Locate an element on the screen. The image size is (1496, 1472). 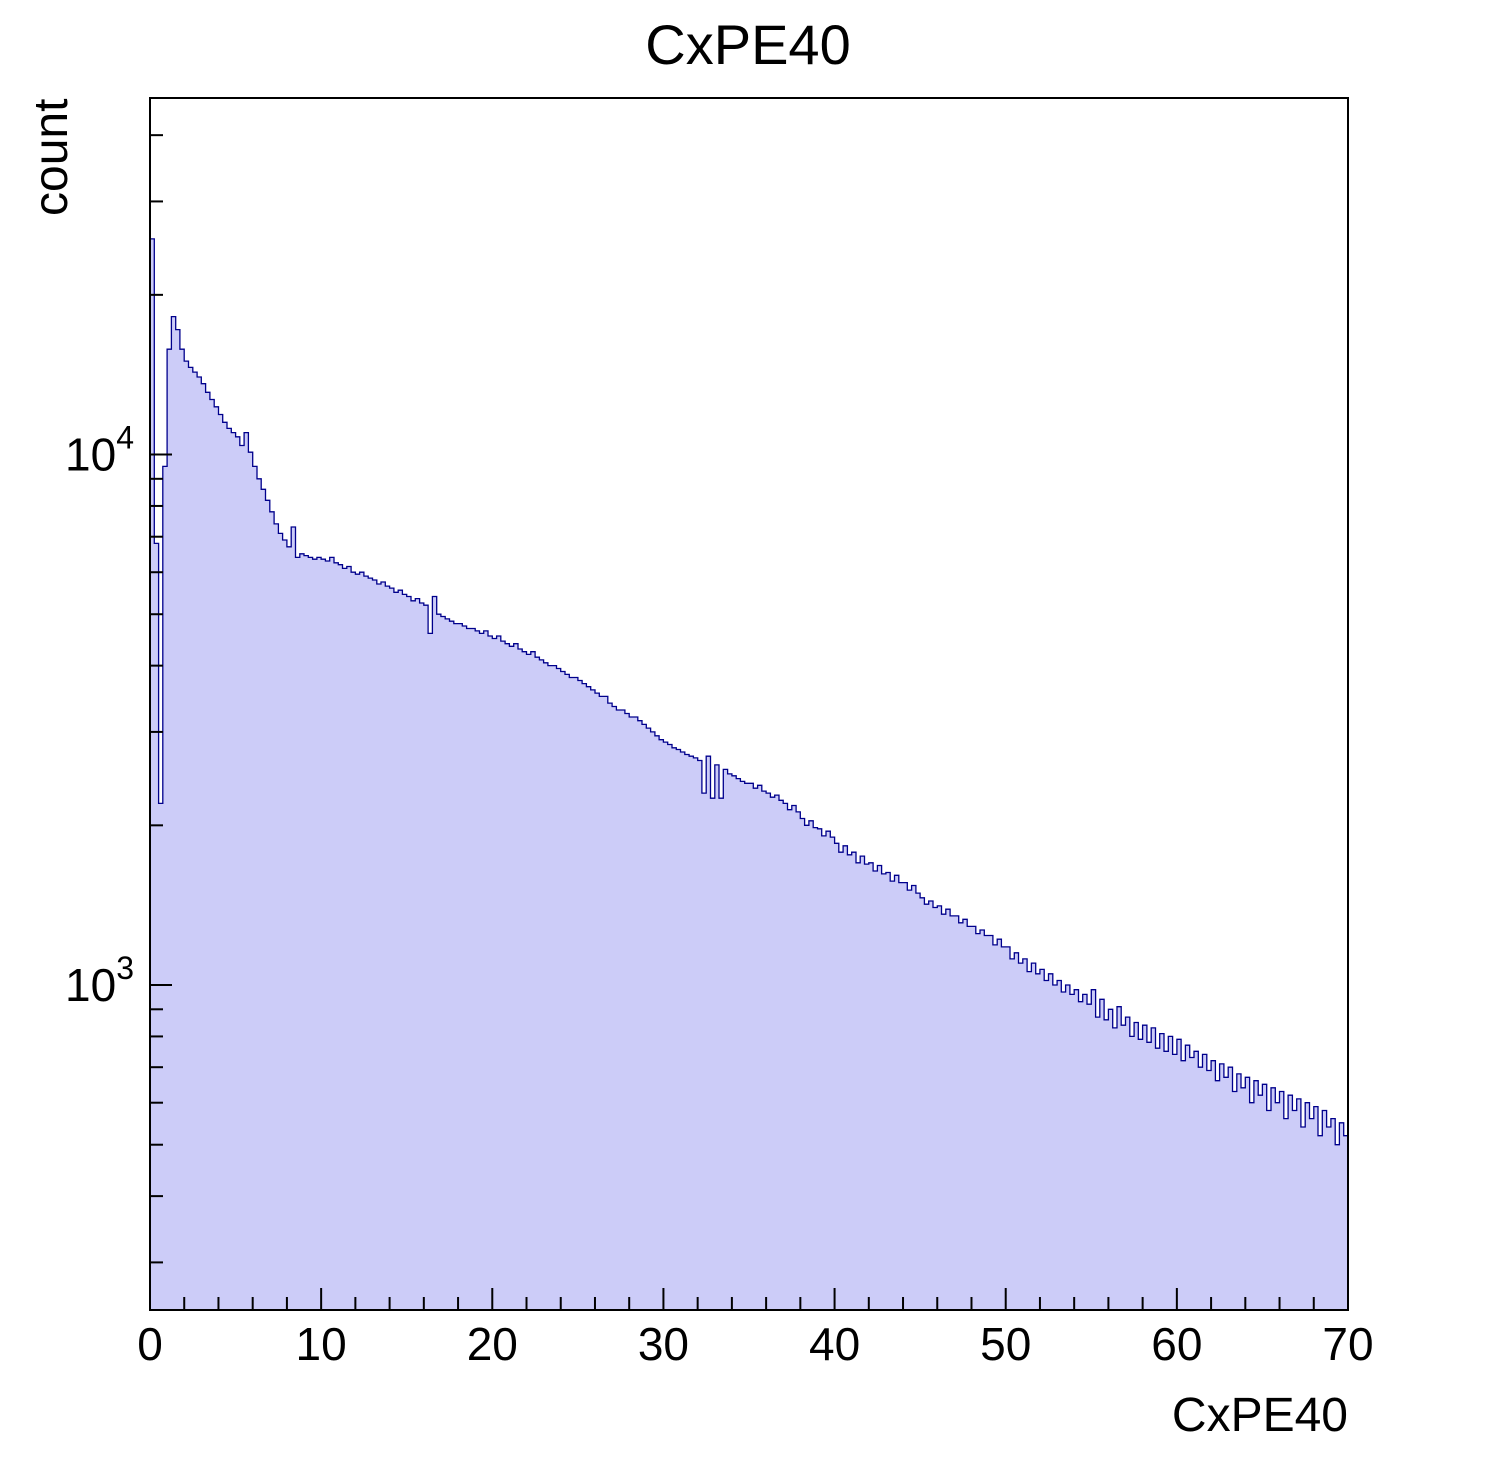
x-tick-label: 10 is located at coordinates (321, 1344).